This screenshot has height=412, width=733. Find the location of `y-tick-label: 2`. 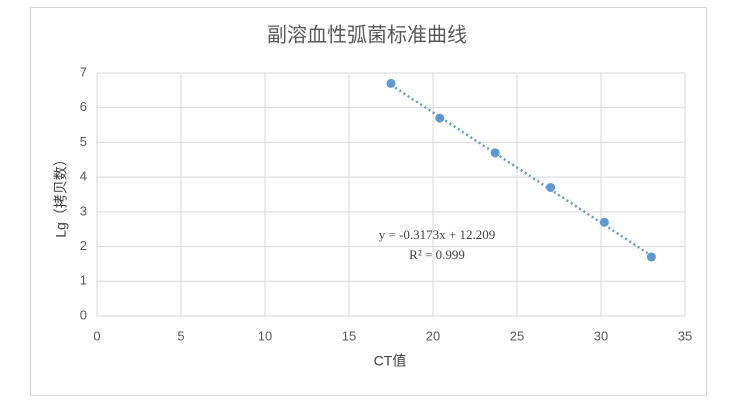

y-tick-label: 2 is located at coordinates (83, 245).